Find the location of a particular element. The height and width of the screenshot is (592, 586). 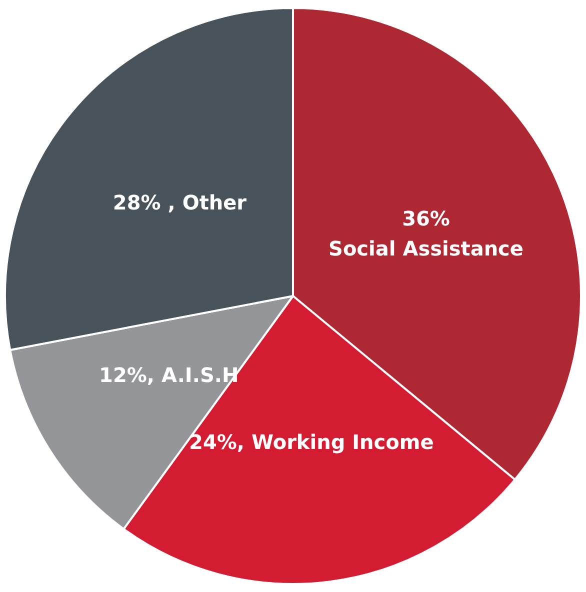

slice-label: 12%, A.I.S.H is located at coordinates (169, 374).